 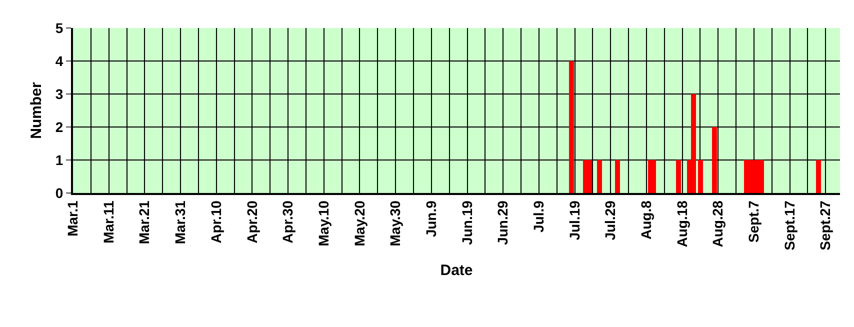 I want to click on x-tick-label: Mar.11, so click(x=108, y=222).